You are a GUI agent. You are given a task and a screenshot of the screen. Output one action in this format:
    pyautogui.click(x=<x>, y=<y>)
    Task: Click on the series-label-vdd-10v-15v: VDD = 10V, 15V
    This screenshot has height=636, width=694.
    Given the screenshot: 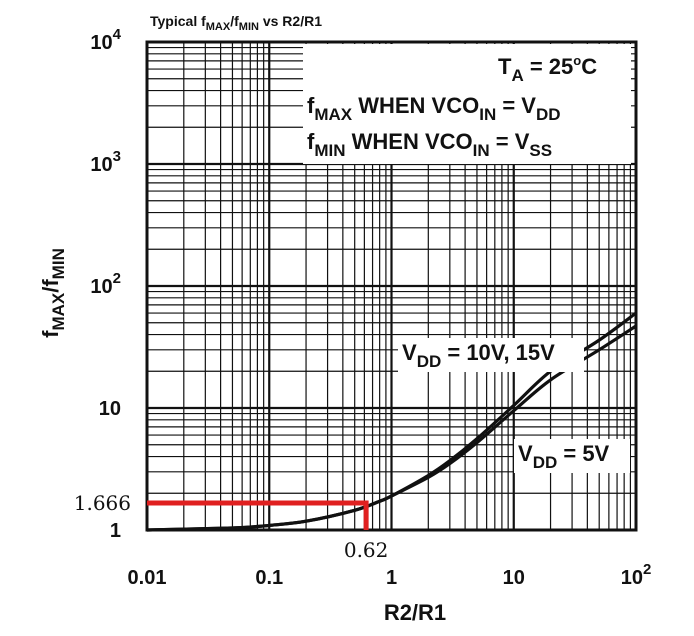 What is the action you would take?
    pyautogui.click(x=478, y=355)
    